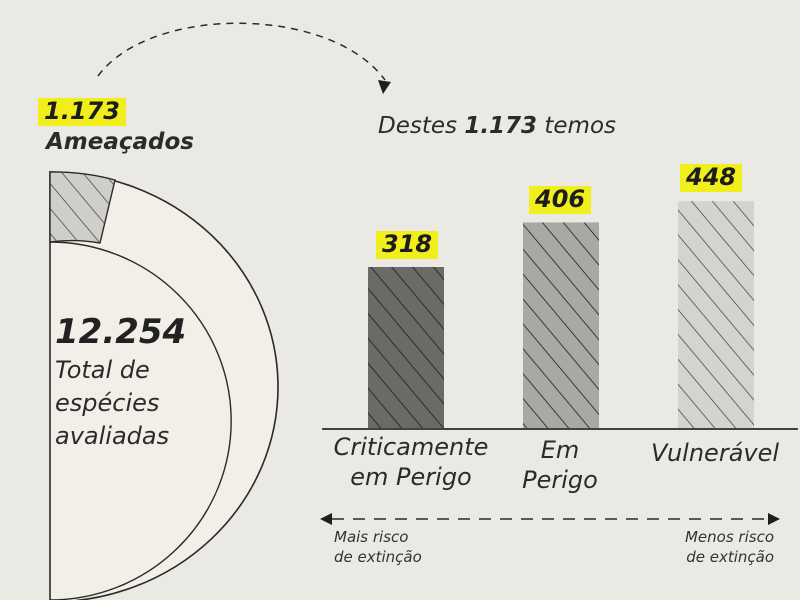 This screenshot has height=600, width=800. What do you see at coordinates (417, 126) in the screenshot?
I see `chart-title-prefix: Destes` at bounding box center [417, 126].